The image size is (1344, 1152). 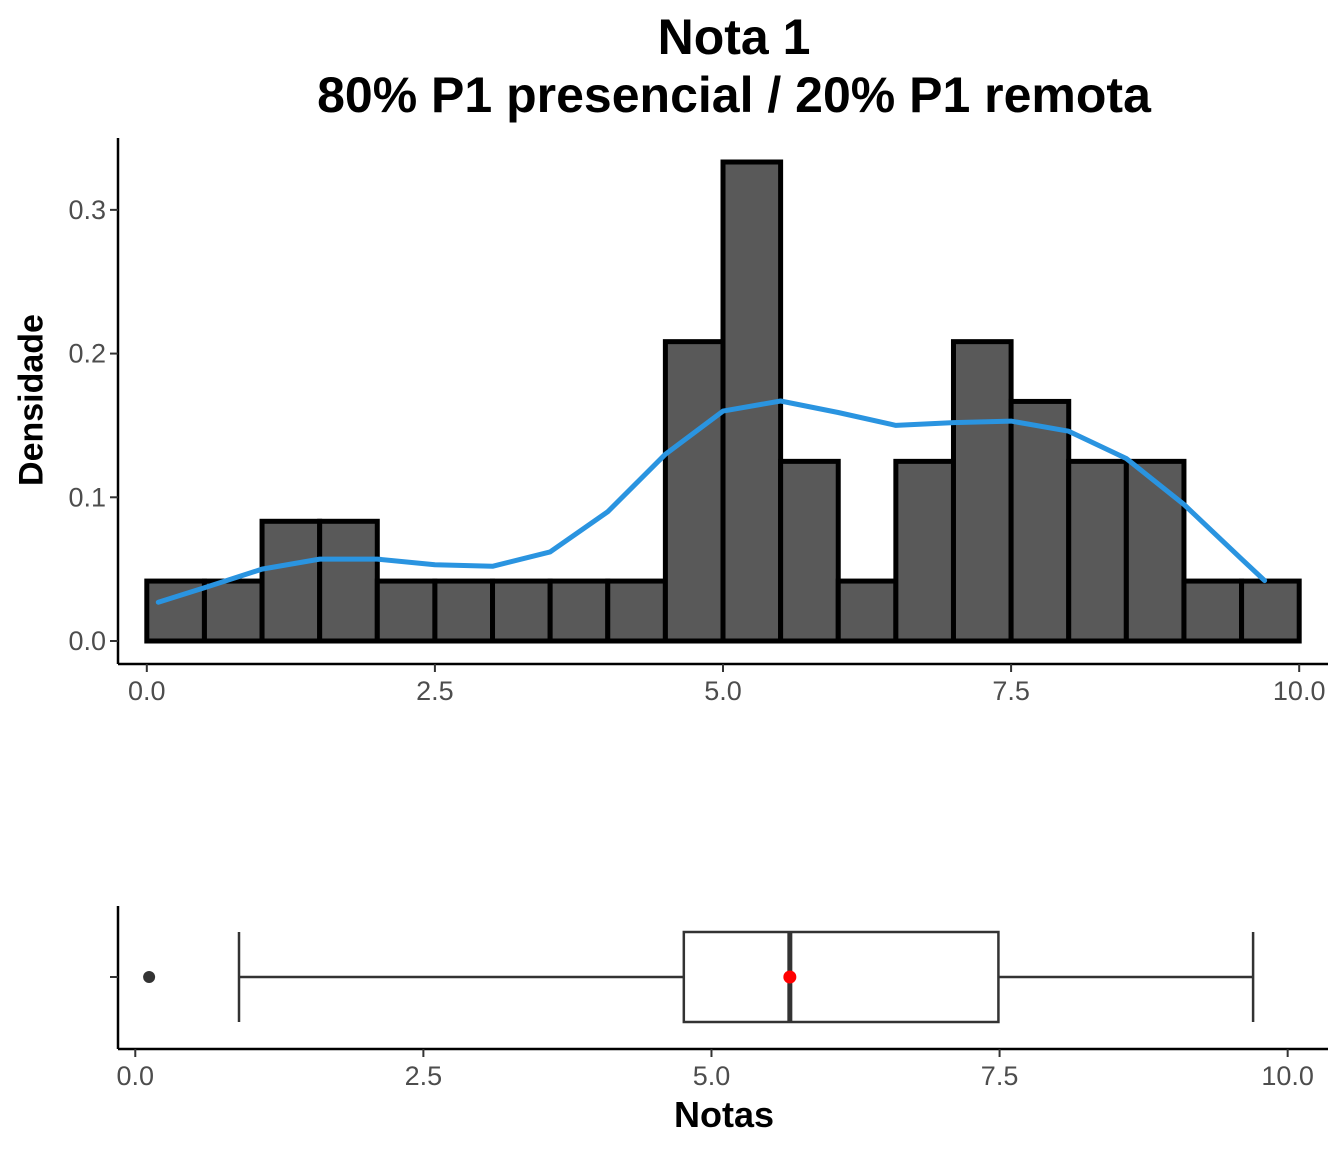 I want to click on x-tick-label: 5.0, so click(x=723, y=691).